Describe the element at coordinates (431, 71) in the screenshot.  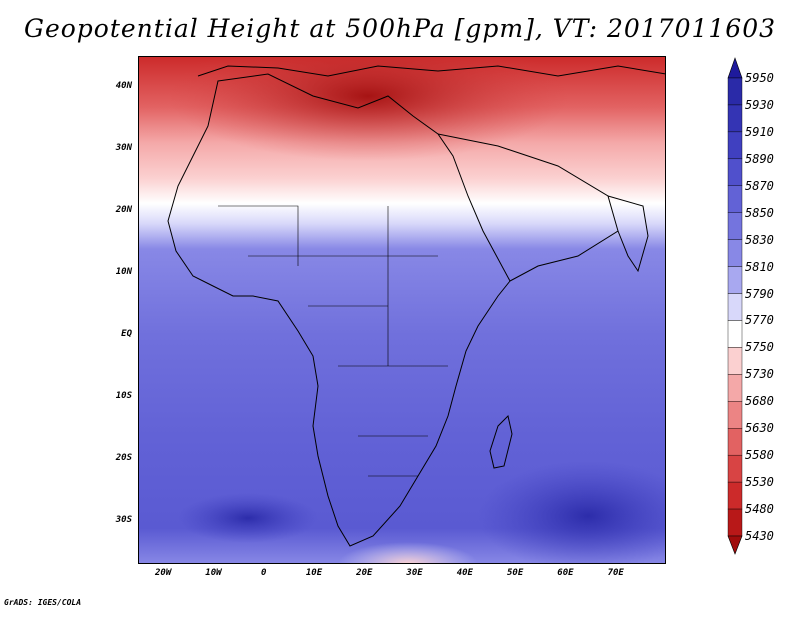
I see `europe-outline` at that location.